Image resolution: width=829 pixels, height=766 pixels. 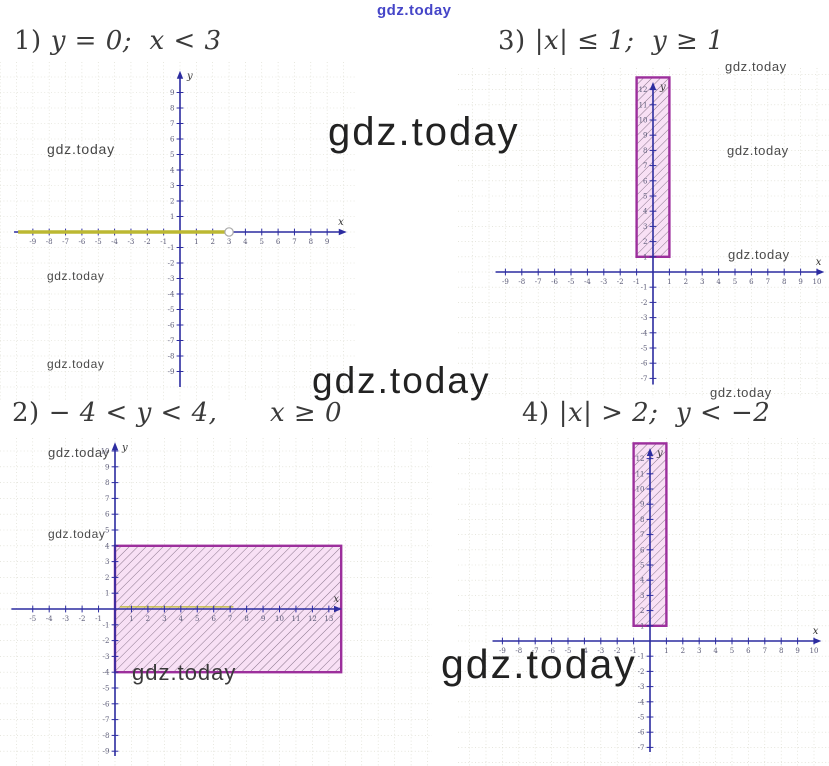 What do you see at coordinates (265, 149) in the screenshot?
I see `axis-letter-labels: xy` at bounding box center [265, 149].